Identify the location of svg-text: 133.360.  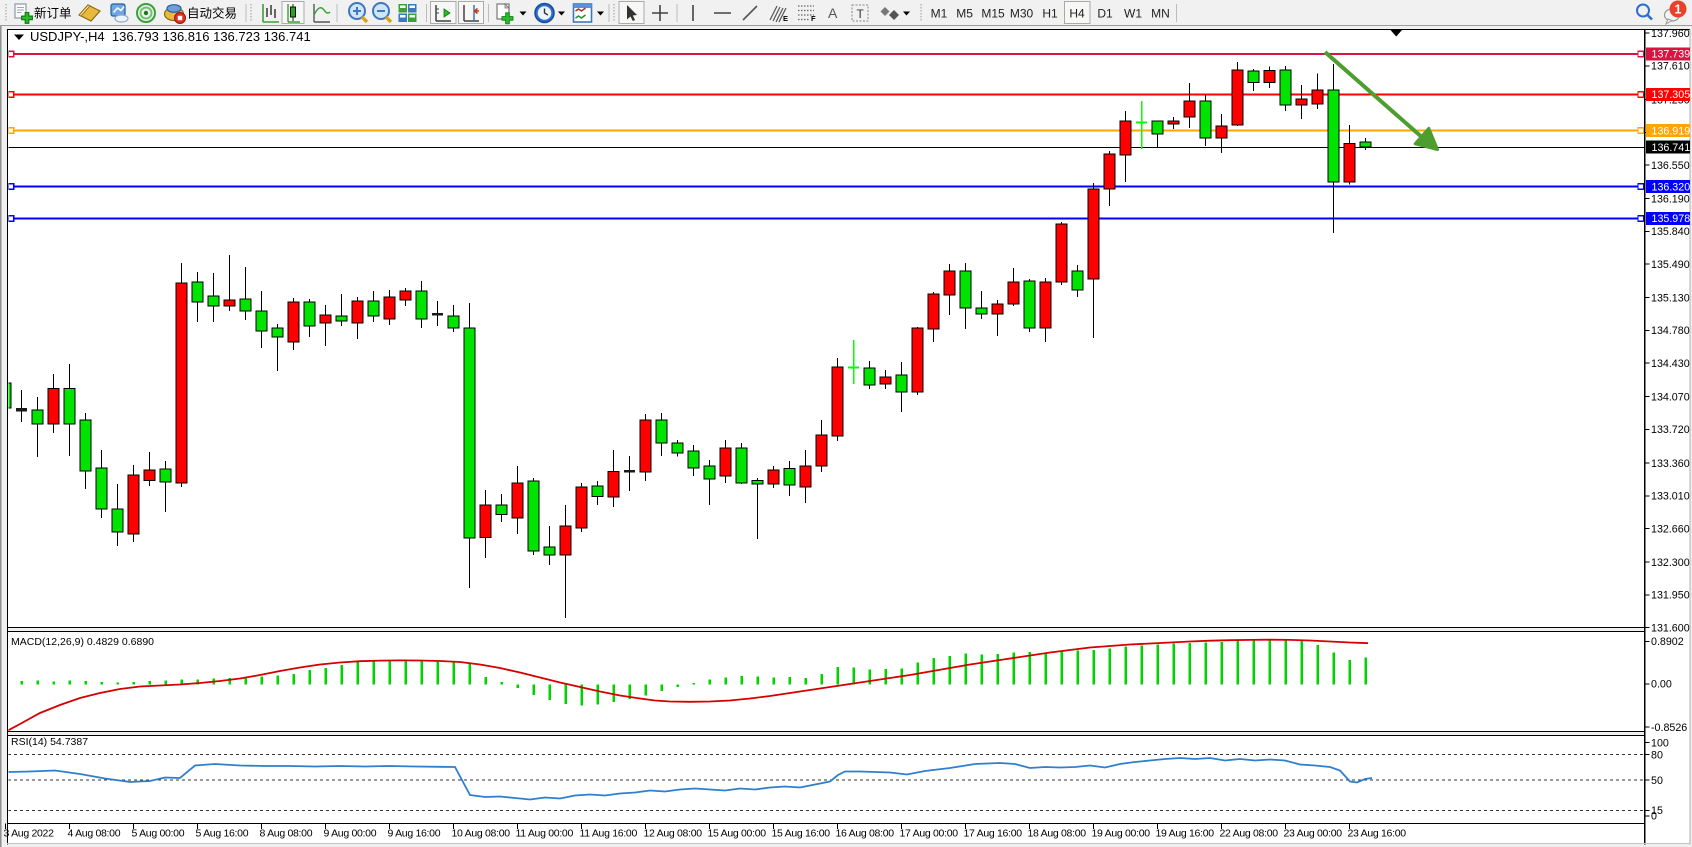
(1670, 464).